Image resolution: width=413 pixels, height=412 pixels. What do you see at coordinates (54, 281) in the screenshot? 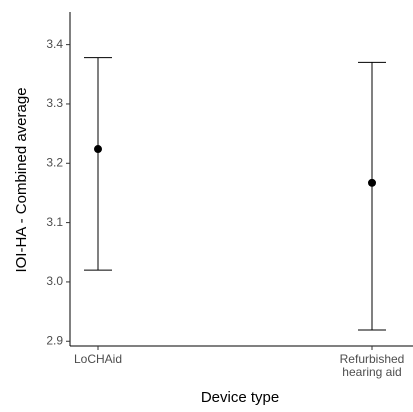
I see `y-tick-label: 3.0` at bounding box center [54, 281].